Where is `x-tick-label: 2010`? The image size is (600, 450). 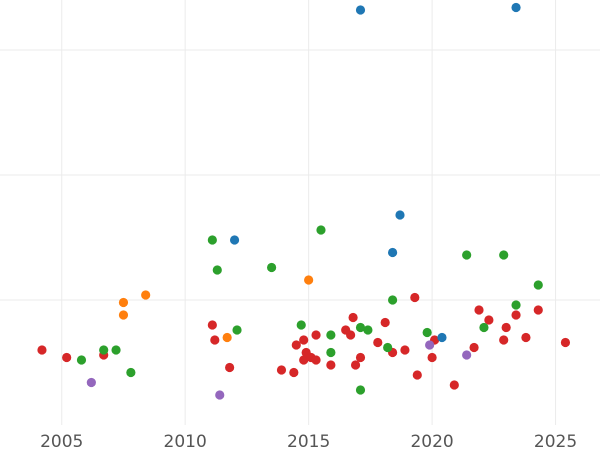 x-tick-label: 2010 is located at coordinates (185, 441).